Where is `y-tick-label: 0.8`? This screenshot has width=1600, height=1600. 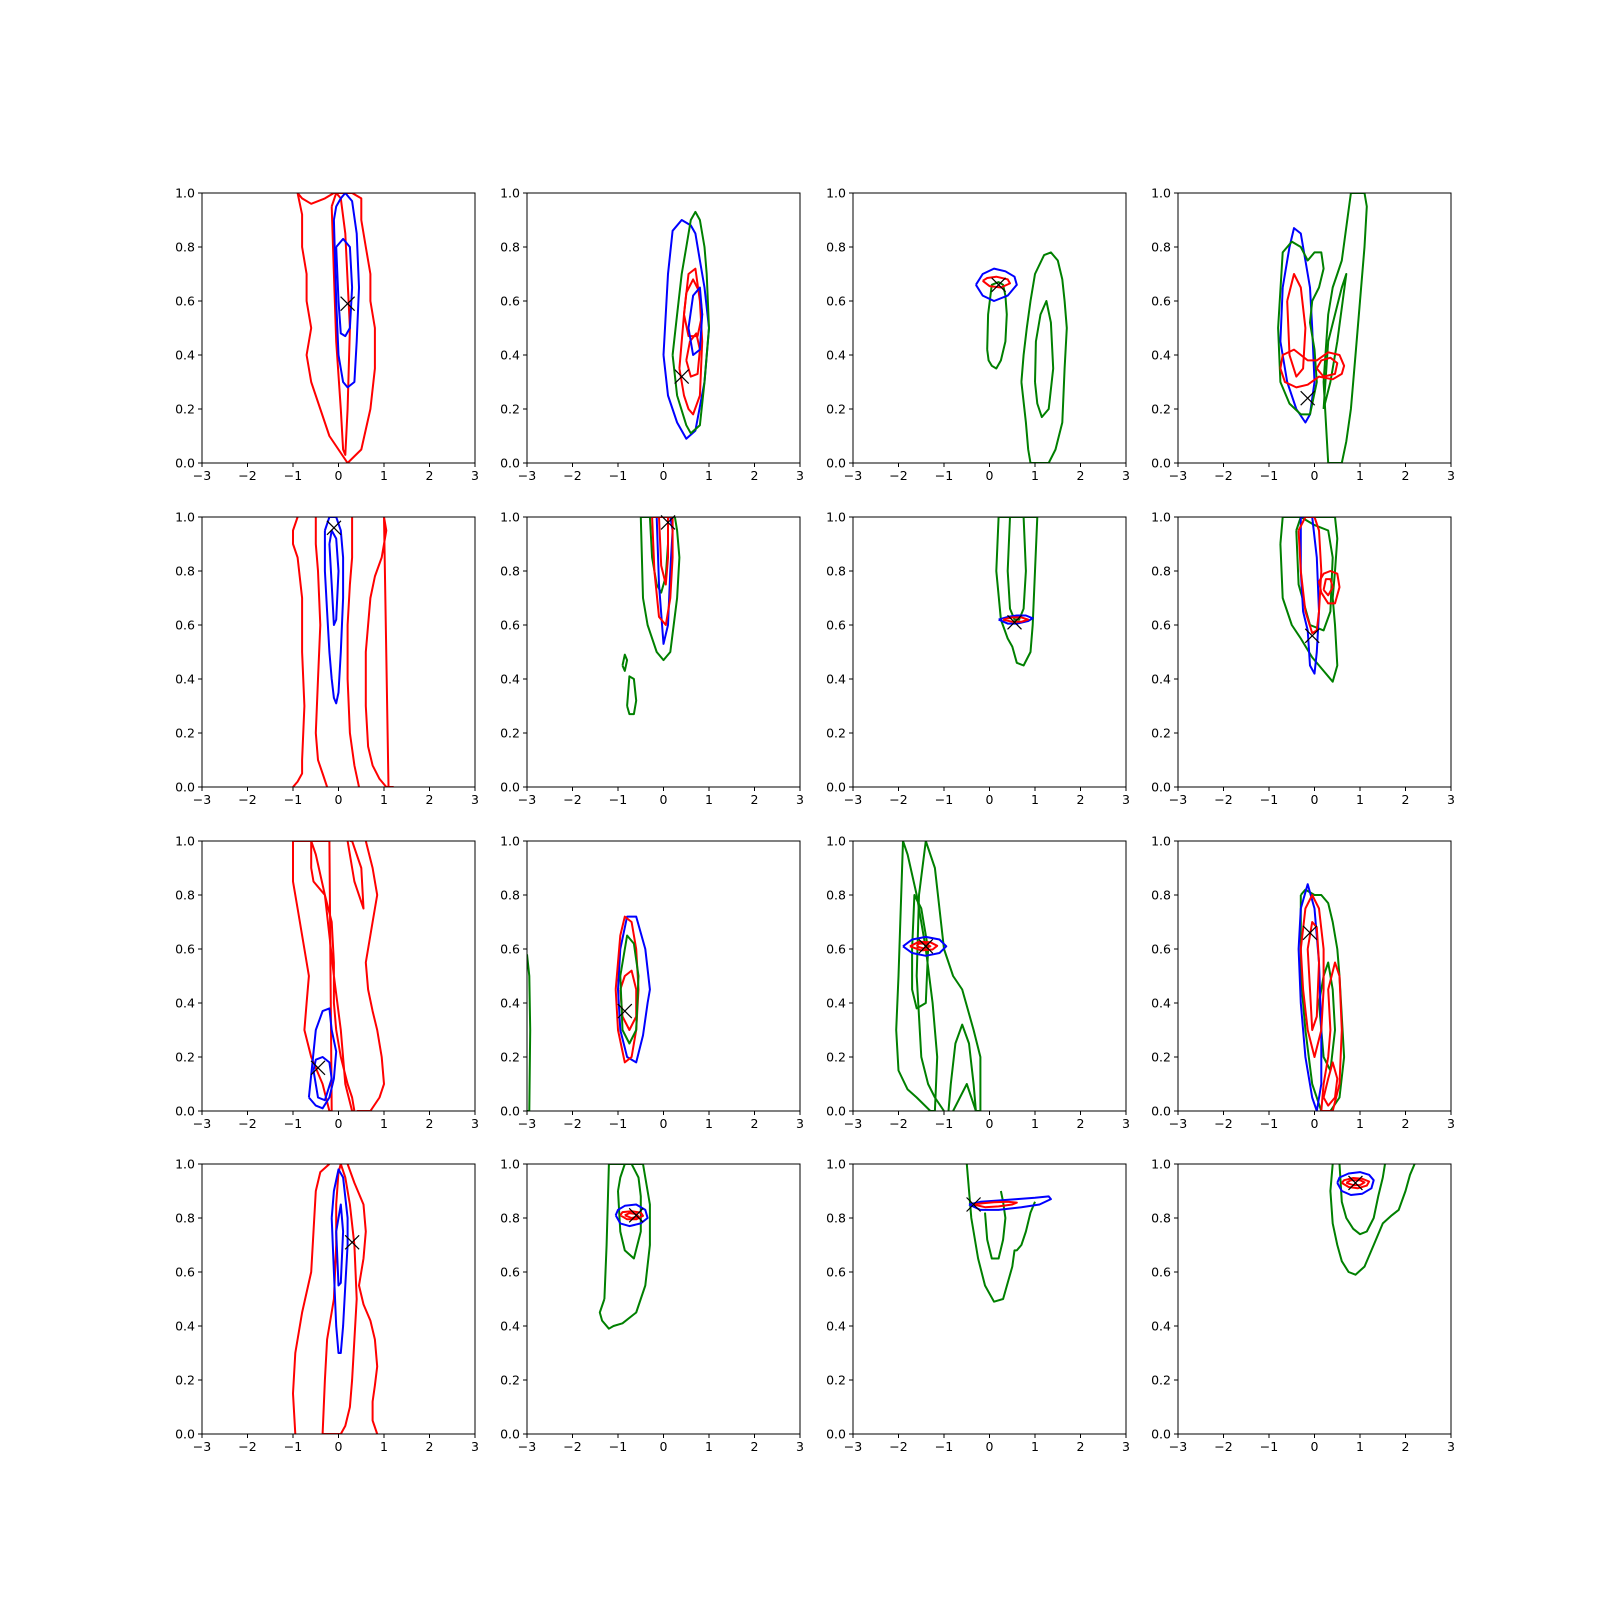
y-tick-label: 0.8 is located at coordinates (836, 895).